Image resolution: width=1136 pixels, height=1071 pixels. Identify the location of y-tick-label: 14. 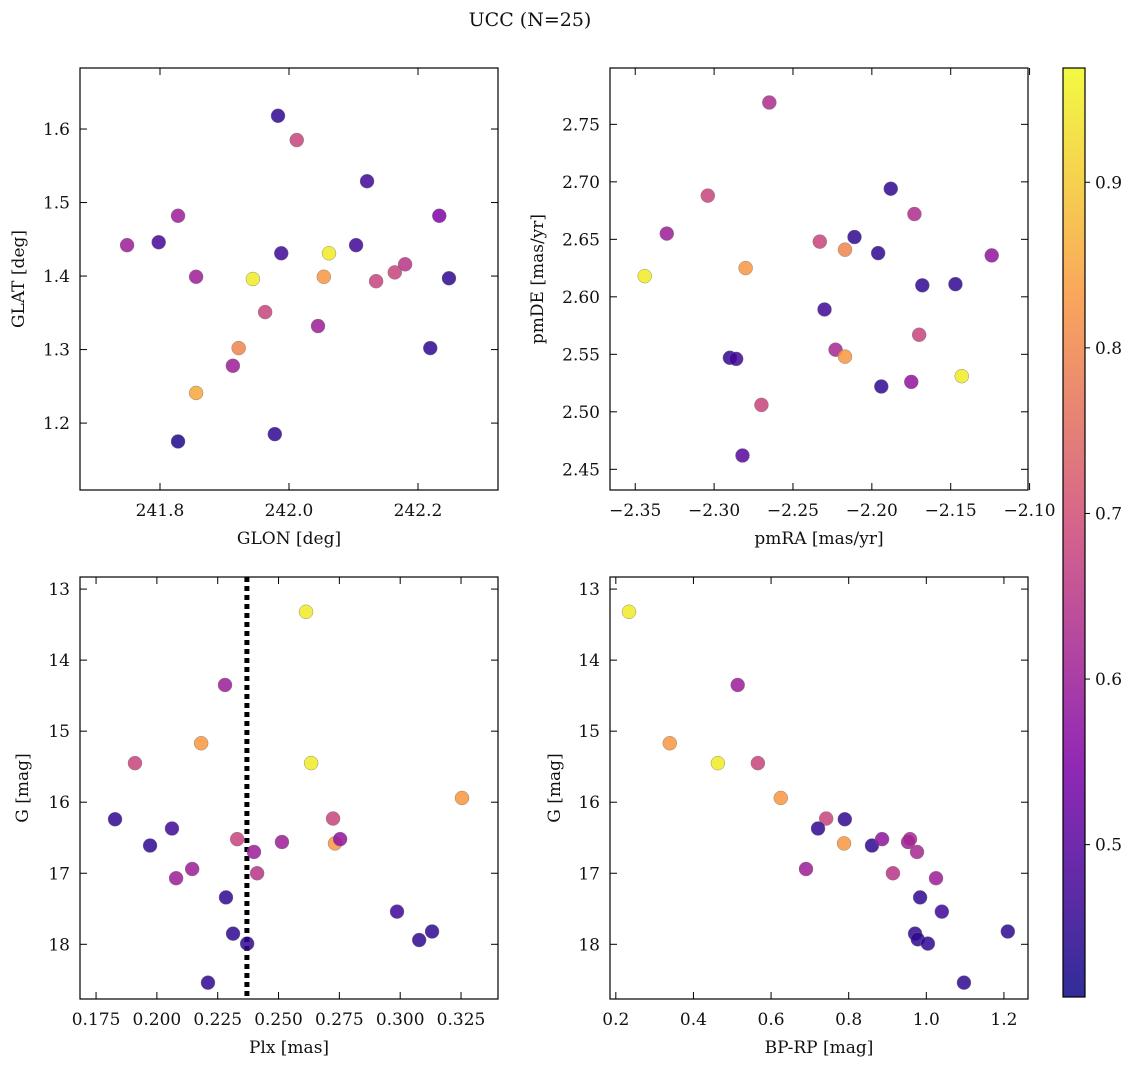
(59, 661).